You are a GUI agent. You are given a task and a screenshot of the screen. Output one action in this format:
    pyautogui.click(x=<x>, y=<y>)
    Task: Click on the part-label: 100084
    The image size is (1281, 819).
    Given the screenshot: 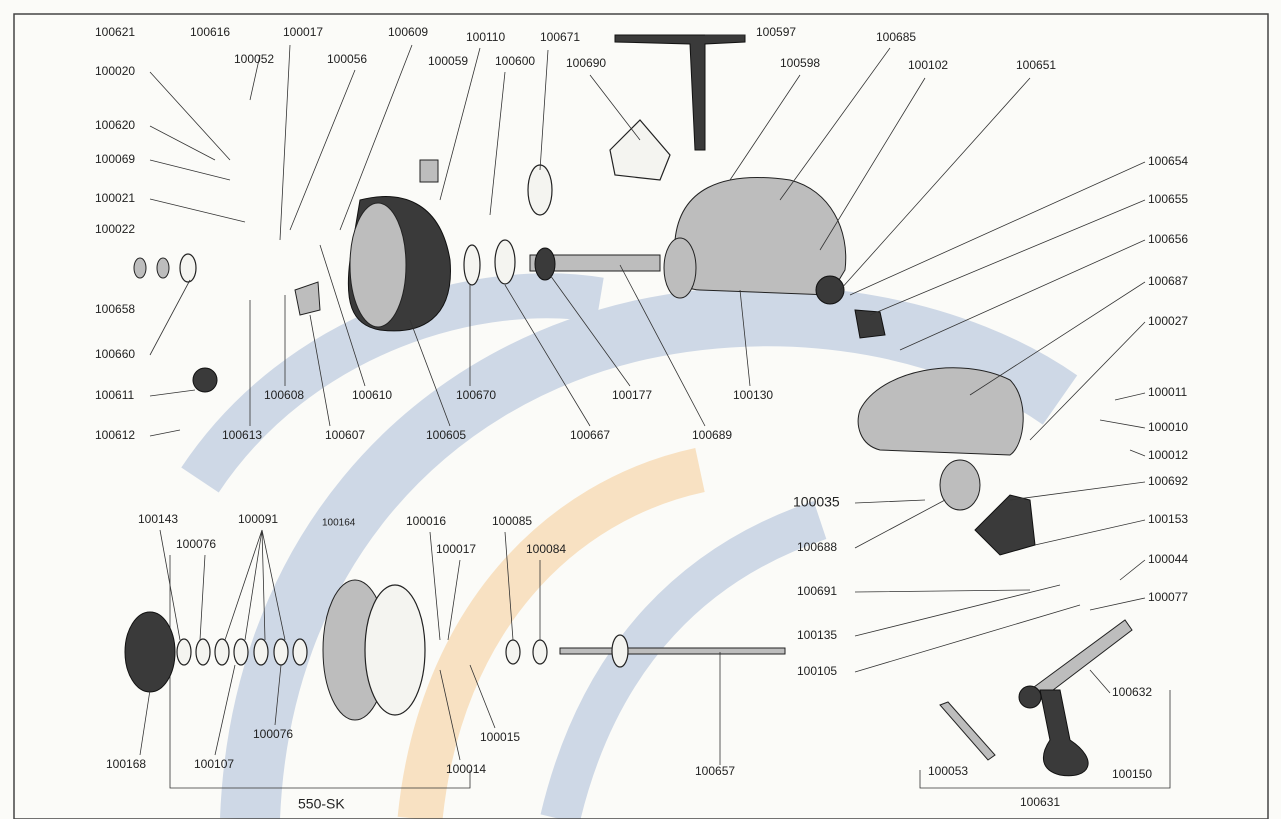 What is the action you would take?
    pyautogui.click(x=546, y=549)
    